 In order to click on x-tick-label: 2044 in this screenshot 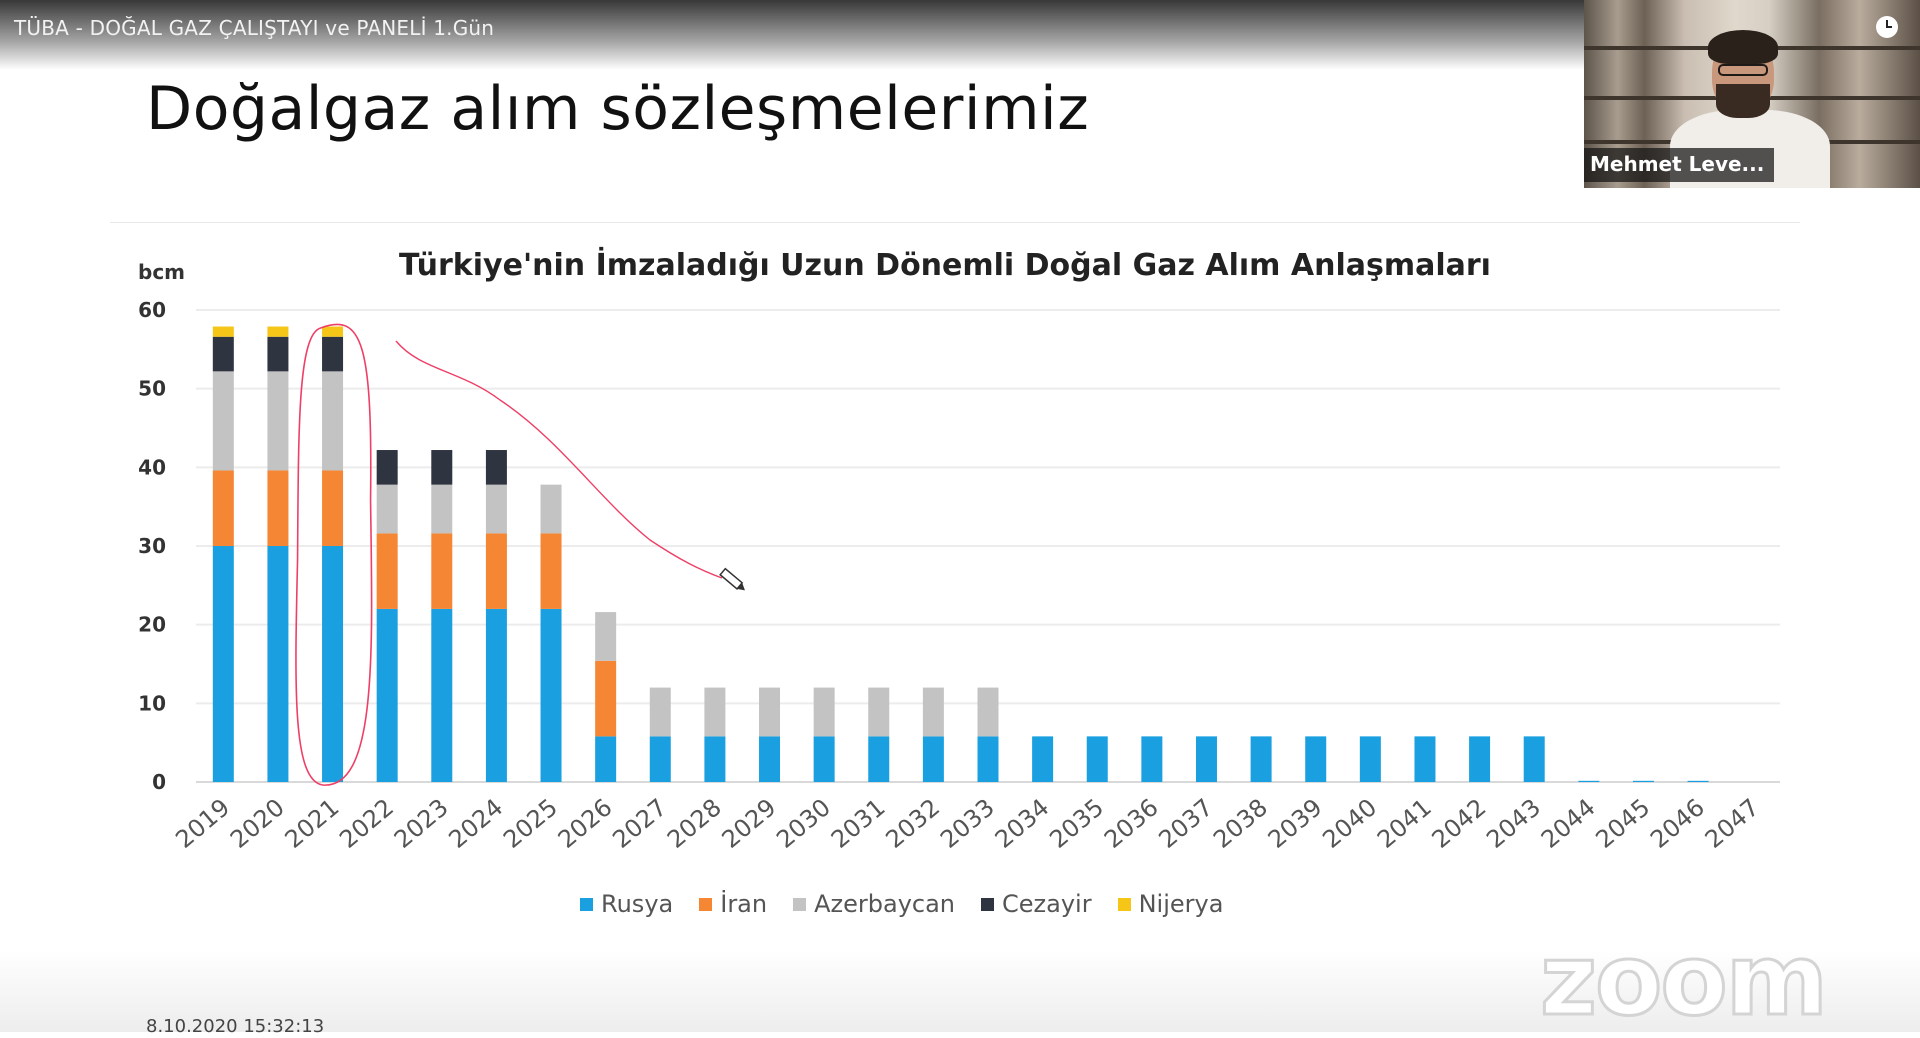, I will do `click(1568, 823)`.